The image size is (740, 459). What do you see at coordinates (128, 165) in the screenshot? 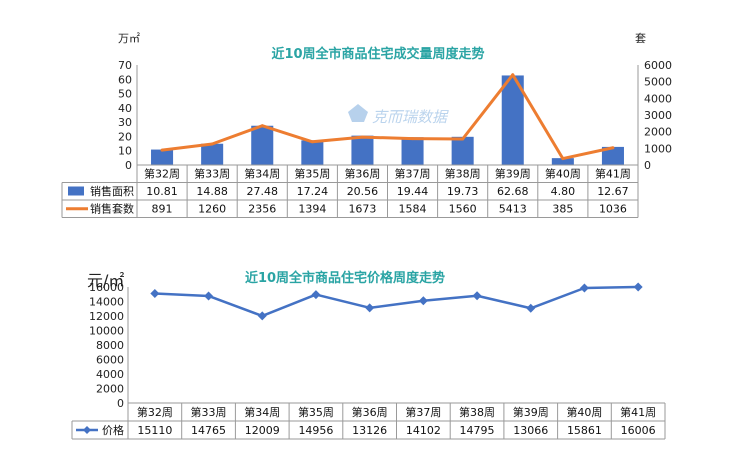
I see `left-axis-tick: 0` at bounding box center [128, 165].